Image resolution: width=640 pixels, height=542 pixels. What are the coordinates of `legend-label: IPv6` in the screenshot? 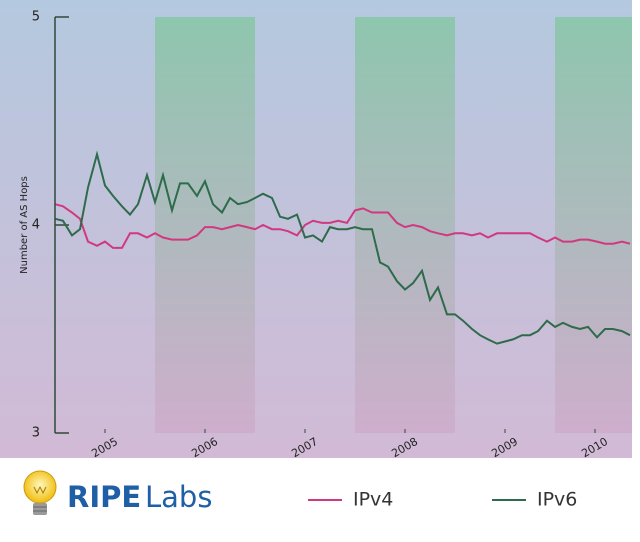 It's located at (557, 500).